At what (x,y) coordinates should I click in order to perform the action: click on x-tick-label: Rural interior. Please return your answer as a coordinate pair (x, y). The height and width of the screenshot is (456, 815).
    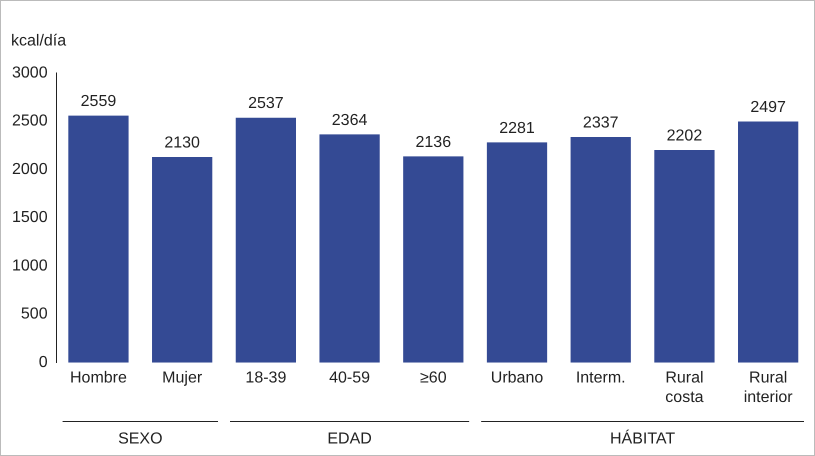
    Looking at the image, I should click on (769, 388).